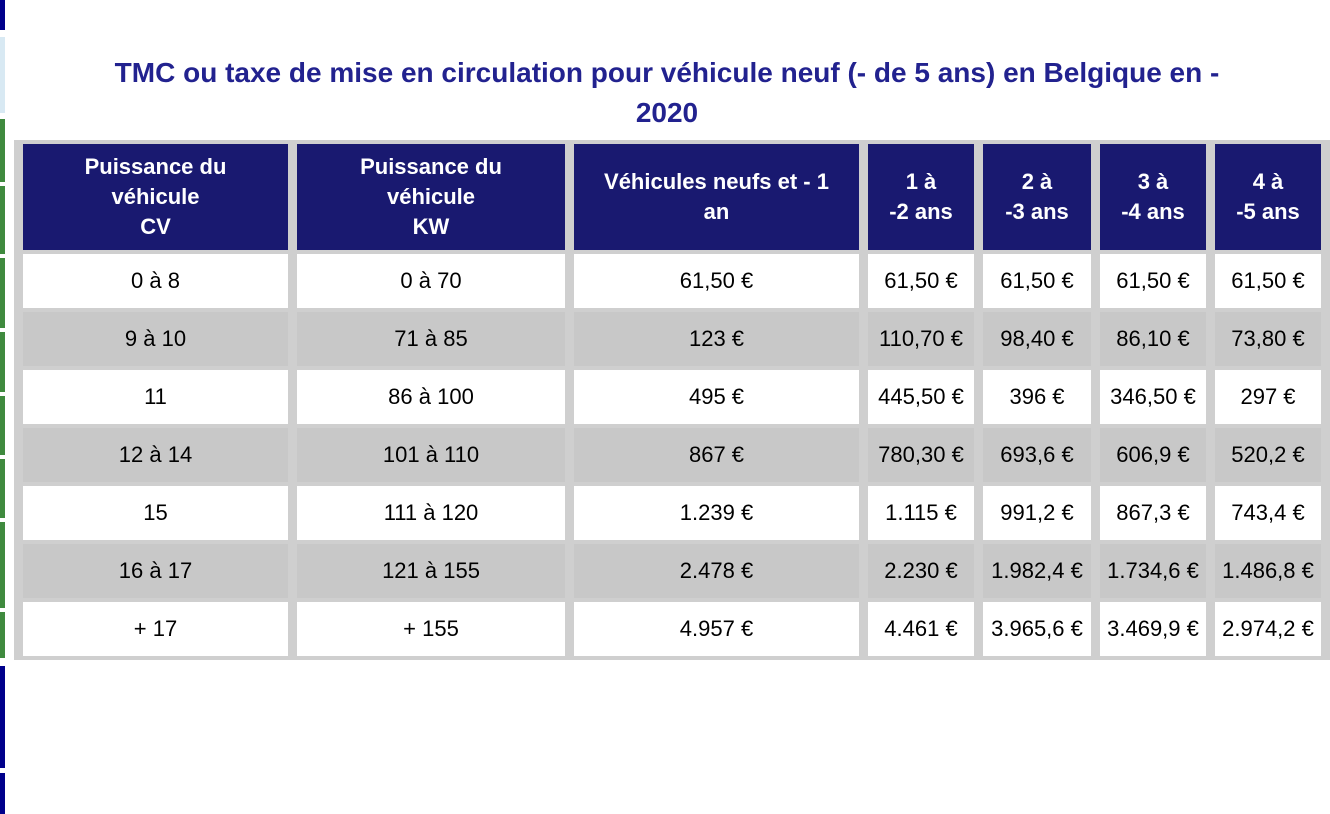  I want to click on cell-puissance-cv: + 17, so click(155, 629).